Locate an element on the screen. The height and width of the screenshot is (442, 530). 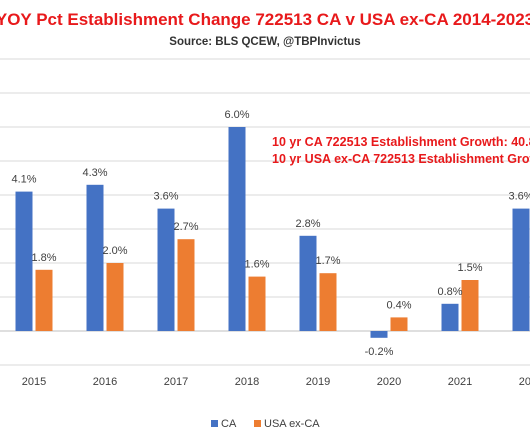
data-label-usa-ex-ca-2017: 2.7% is located at coordinates (185, 227).